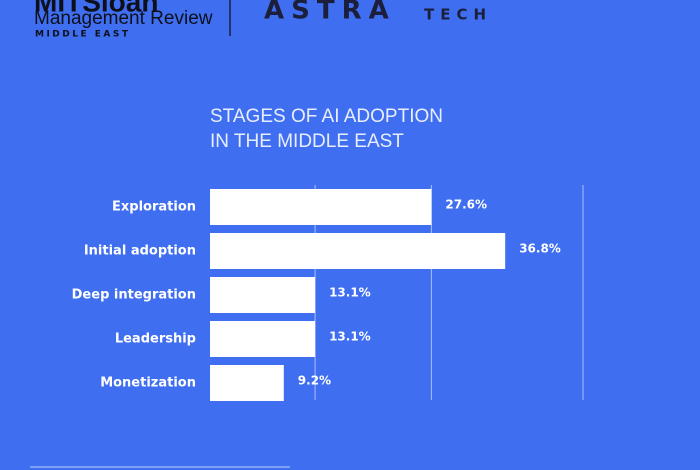  Describe the element at coordinates (466, 205) in the screenshot. I see `value-label: 27.6%` at that location.